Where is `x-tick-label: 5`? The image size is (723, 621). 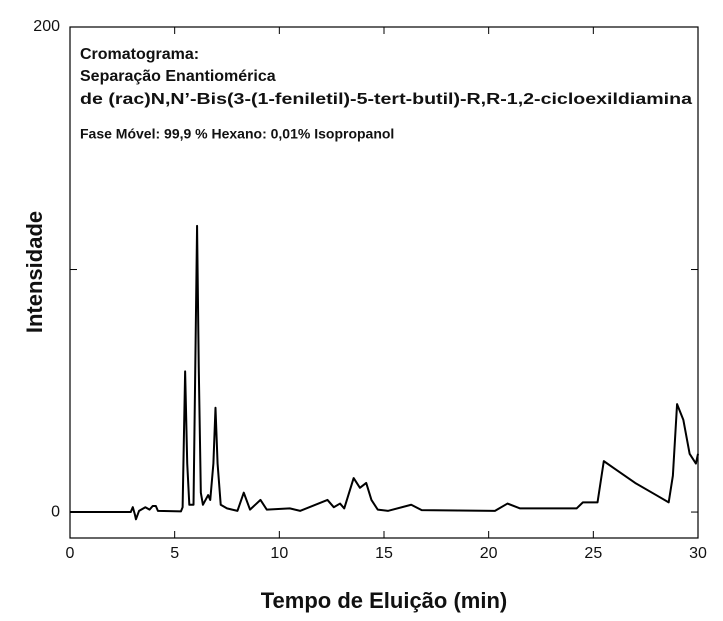 x-tick-label: 5 is located at coordinates (174, 553).